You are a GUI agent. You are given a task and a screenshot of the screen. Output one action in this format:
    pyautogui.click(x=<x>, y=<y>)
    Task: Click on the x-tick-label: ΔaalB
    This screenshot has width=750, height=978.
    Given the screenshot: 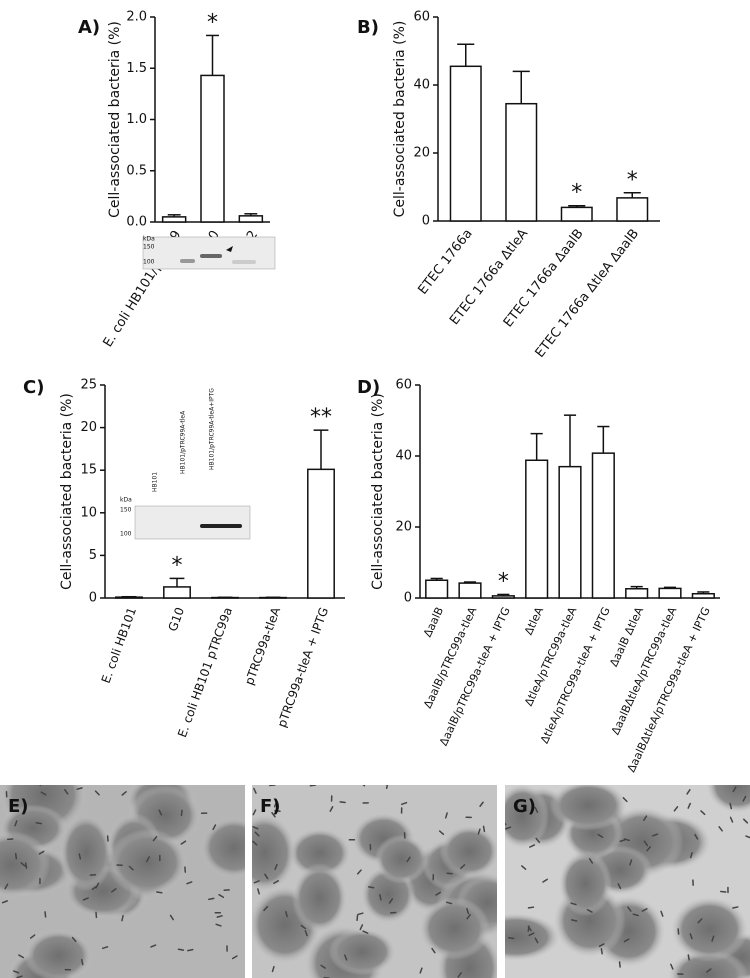 What is the action you would take?
    pyautogui.click(x=433, y=622)
    